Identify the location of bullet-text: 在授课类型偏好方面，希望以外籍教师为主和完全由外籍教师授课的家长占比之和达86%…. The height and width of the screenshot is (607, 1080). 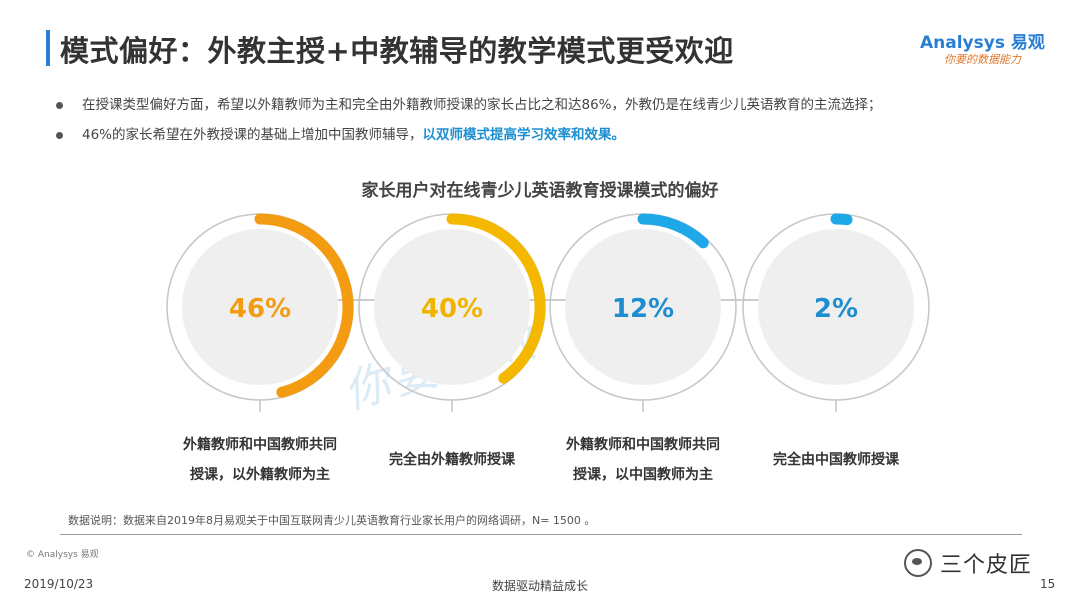
(482, 105).